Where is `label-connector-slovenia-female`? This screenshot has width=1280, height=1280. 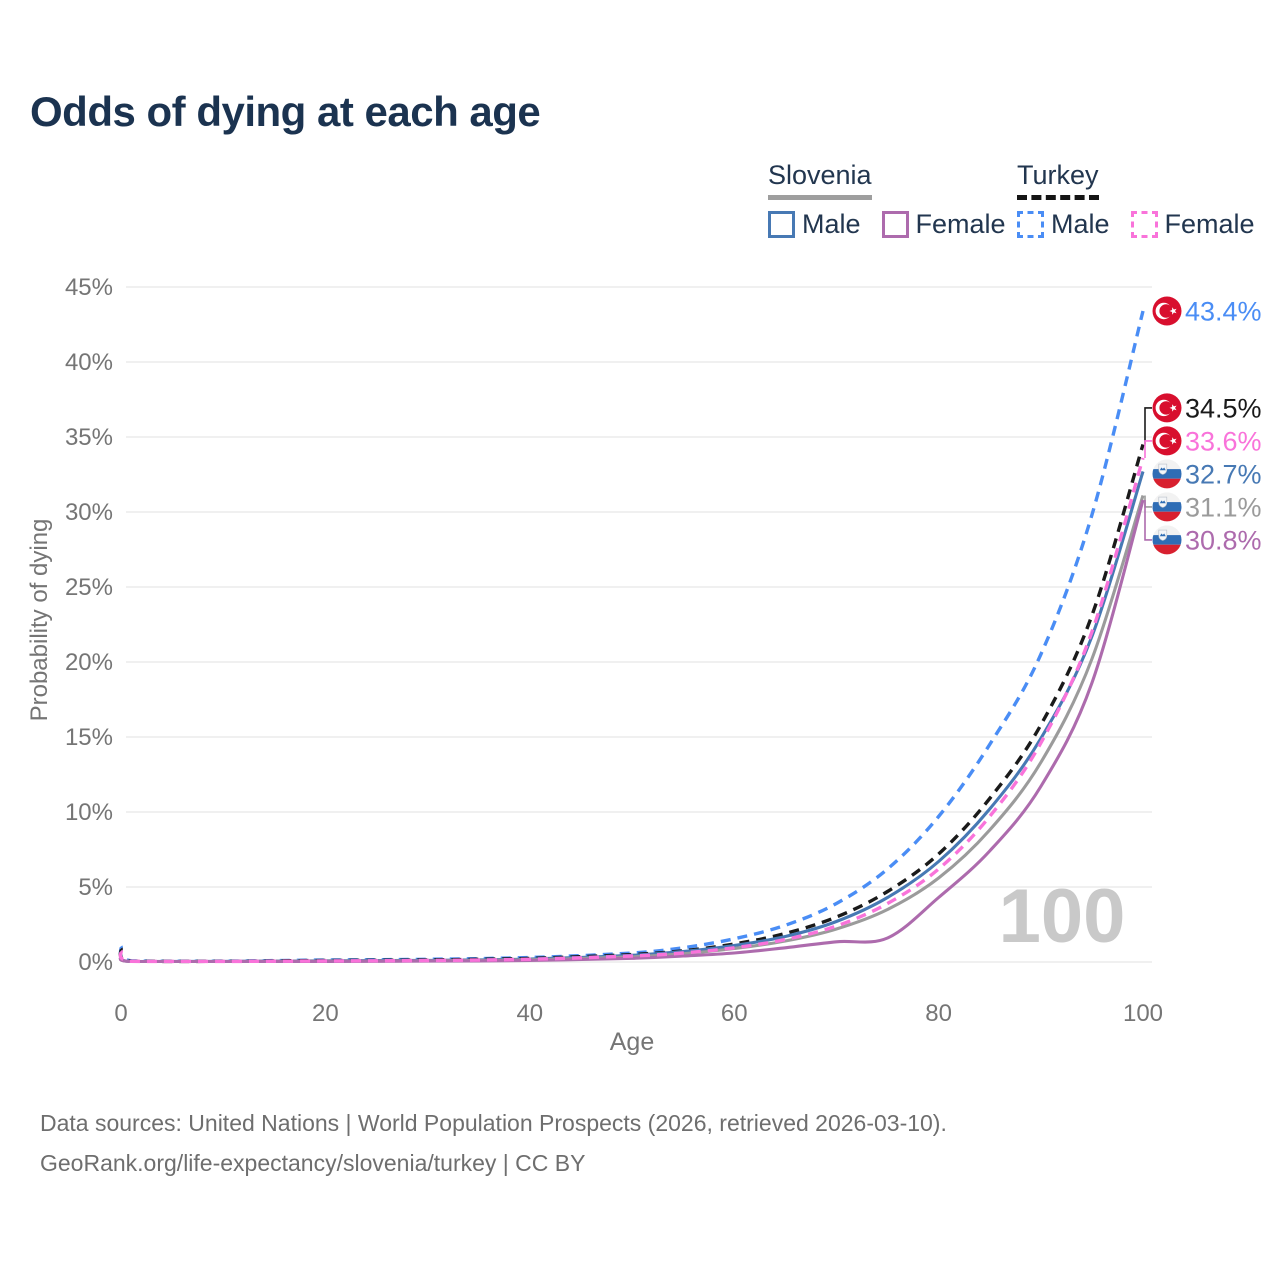 label-connector-slovenia-female is located at coordinates (1148, 520).